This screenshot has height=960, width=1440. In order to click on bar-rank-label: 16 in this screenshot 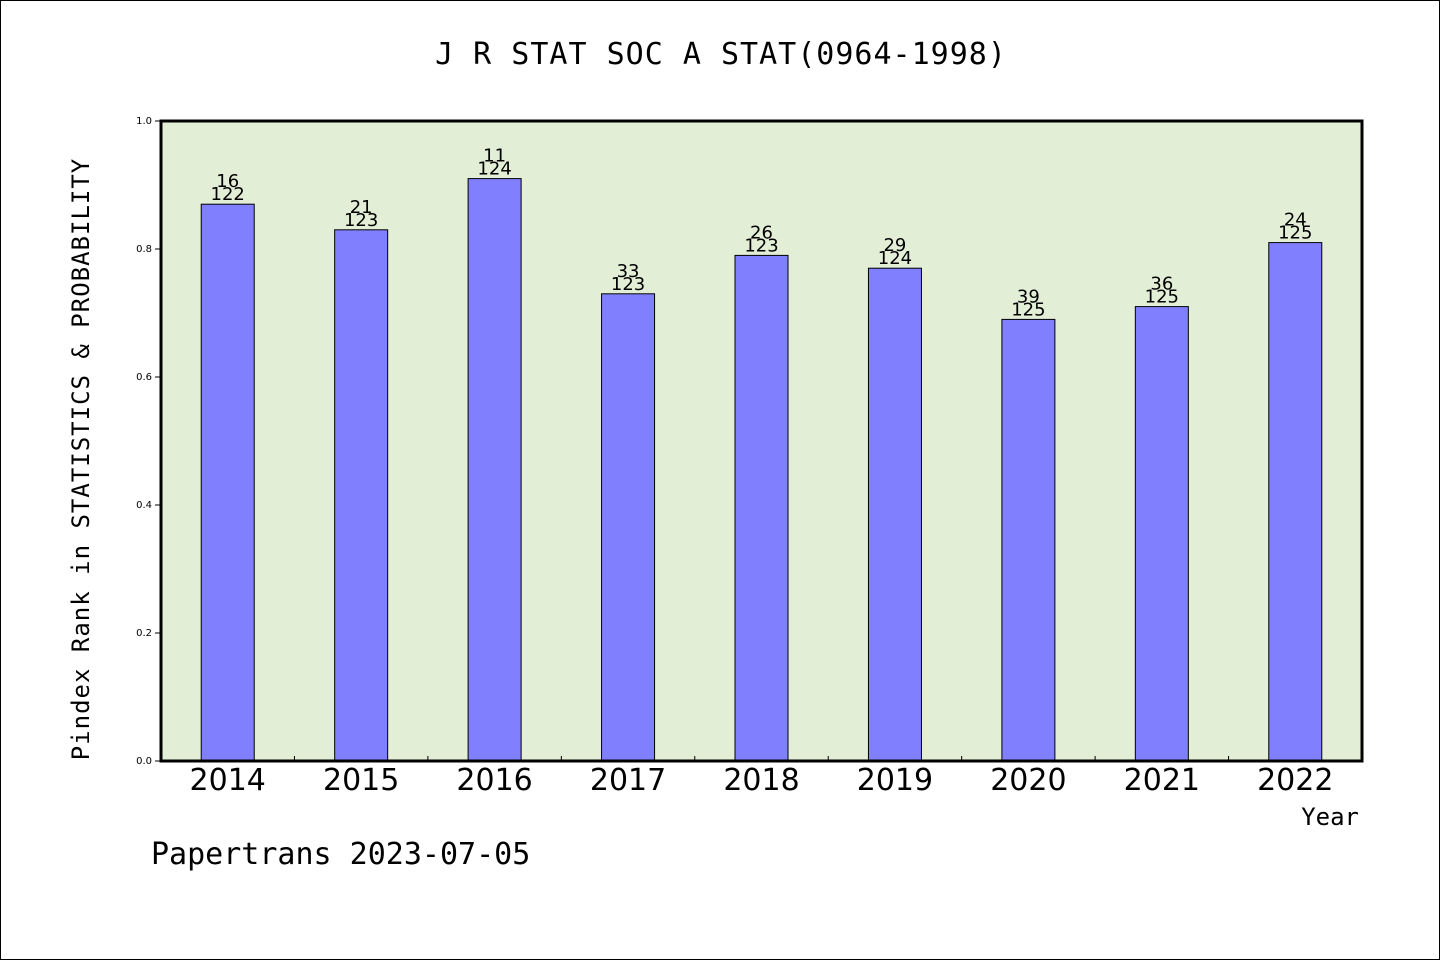, I will do `click(227, 181)`.